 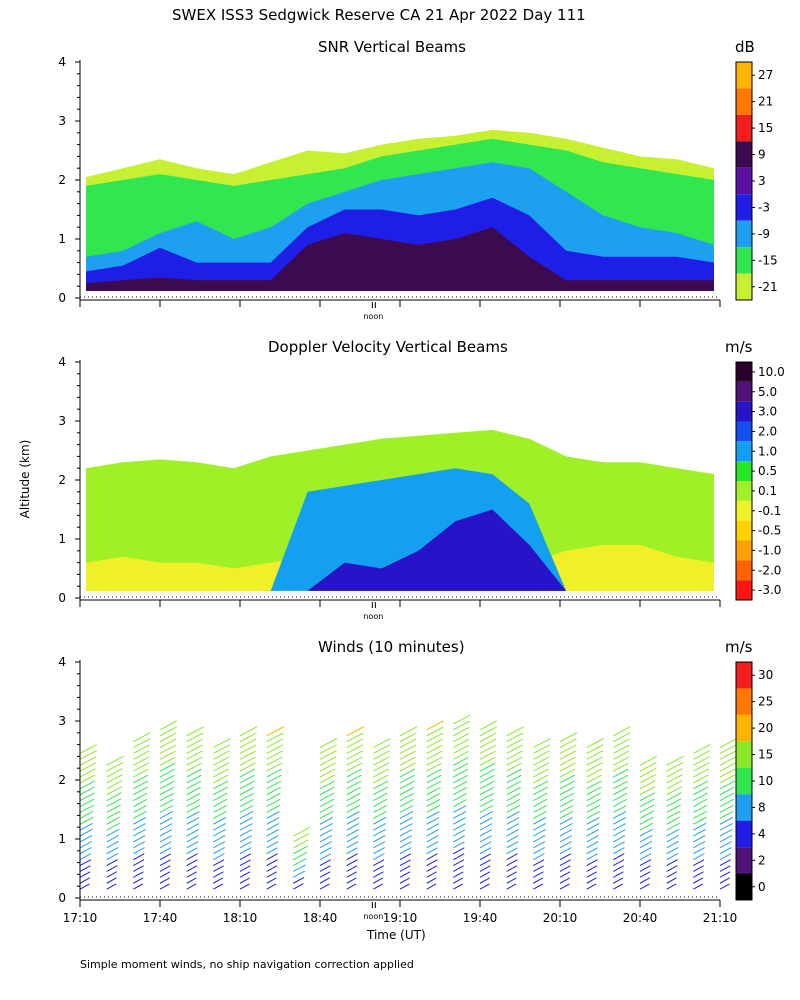 What do you see at coordinates (62, 421) in the screenshot?
I see `y-tick-label: 3` at bounding box center [62, 421].